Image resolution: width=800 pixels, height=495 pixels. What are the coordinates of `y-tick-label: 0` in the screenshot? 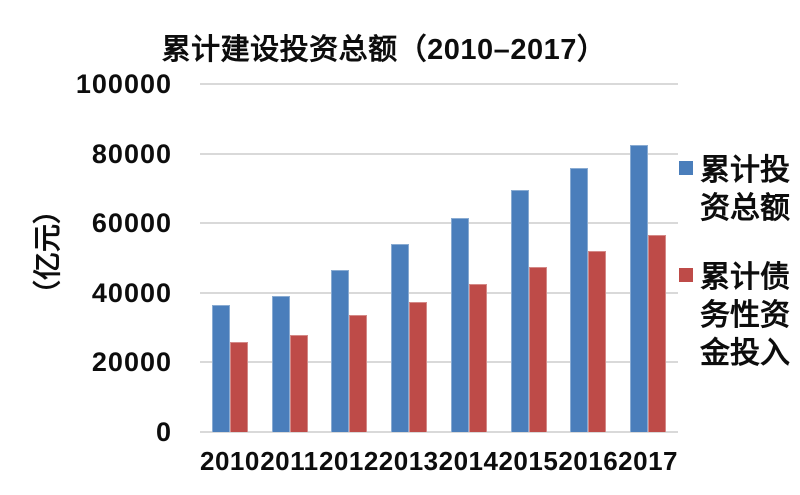 It's located at (163, 432).